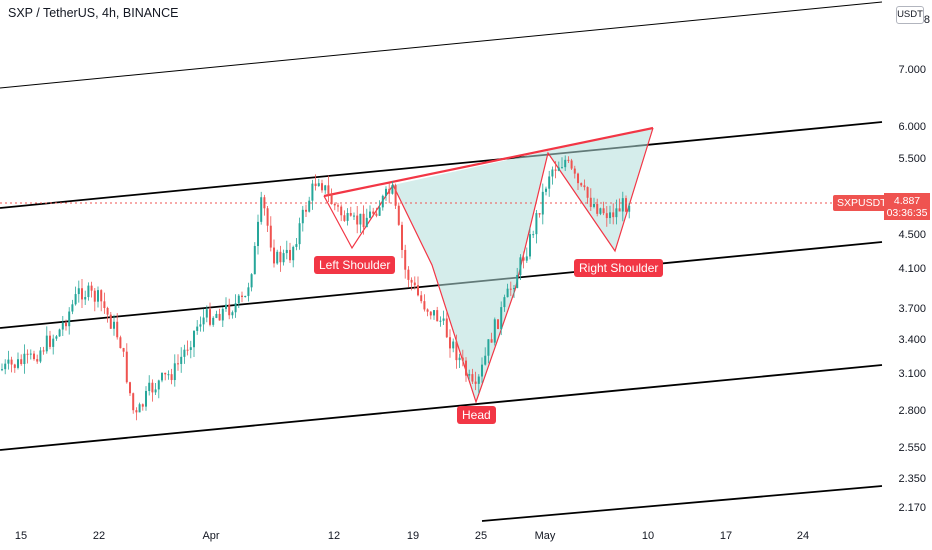 The image size is (932, 550). What do you see at coordinates (912, 70) in the screenshot?
I see `y-tick: 7.000` at bounding box center [912, 70].